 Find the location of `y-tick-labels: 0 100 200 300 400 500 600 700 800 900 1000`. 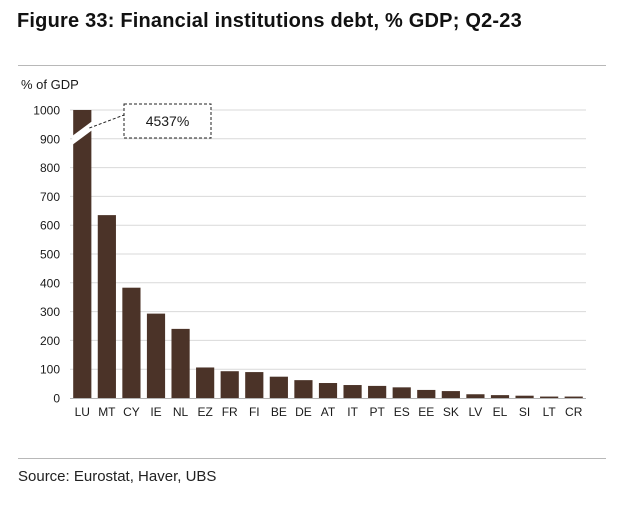

y-tick-labels: 0 100 200 300 400 500 600 700 800 900 1000 is located at coordinates (46, 255).